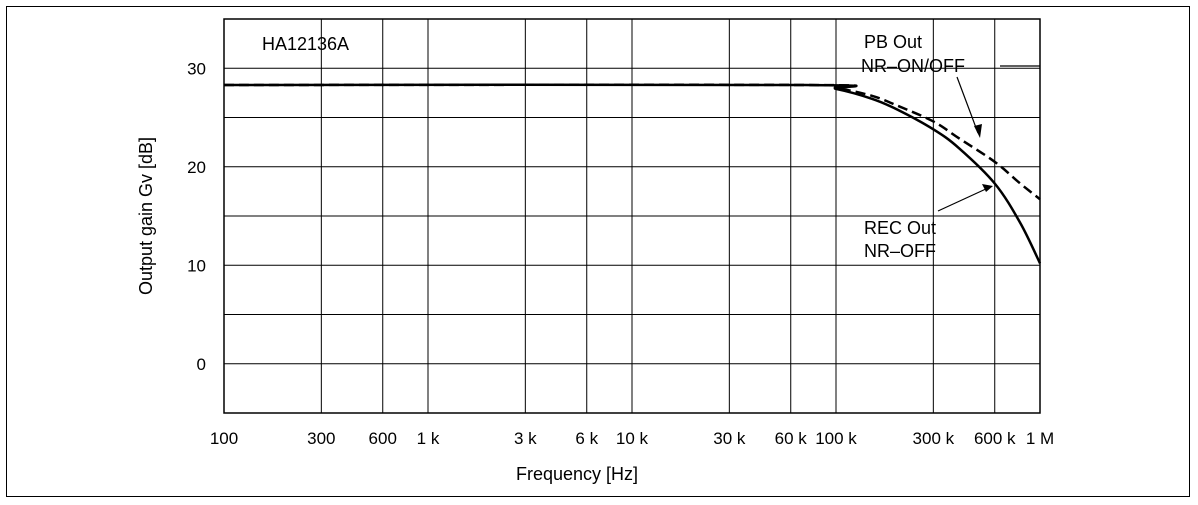  I want to click on x-tick-label-10: 300 k, so click(934, 438).